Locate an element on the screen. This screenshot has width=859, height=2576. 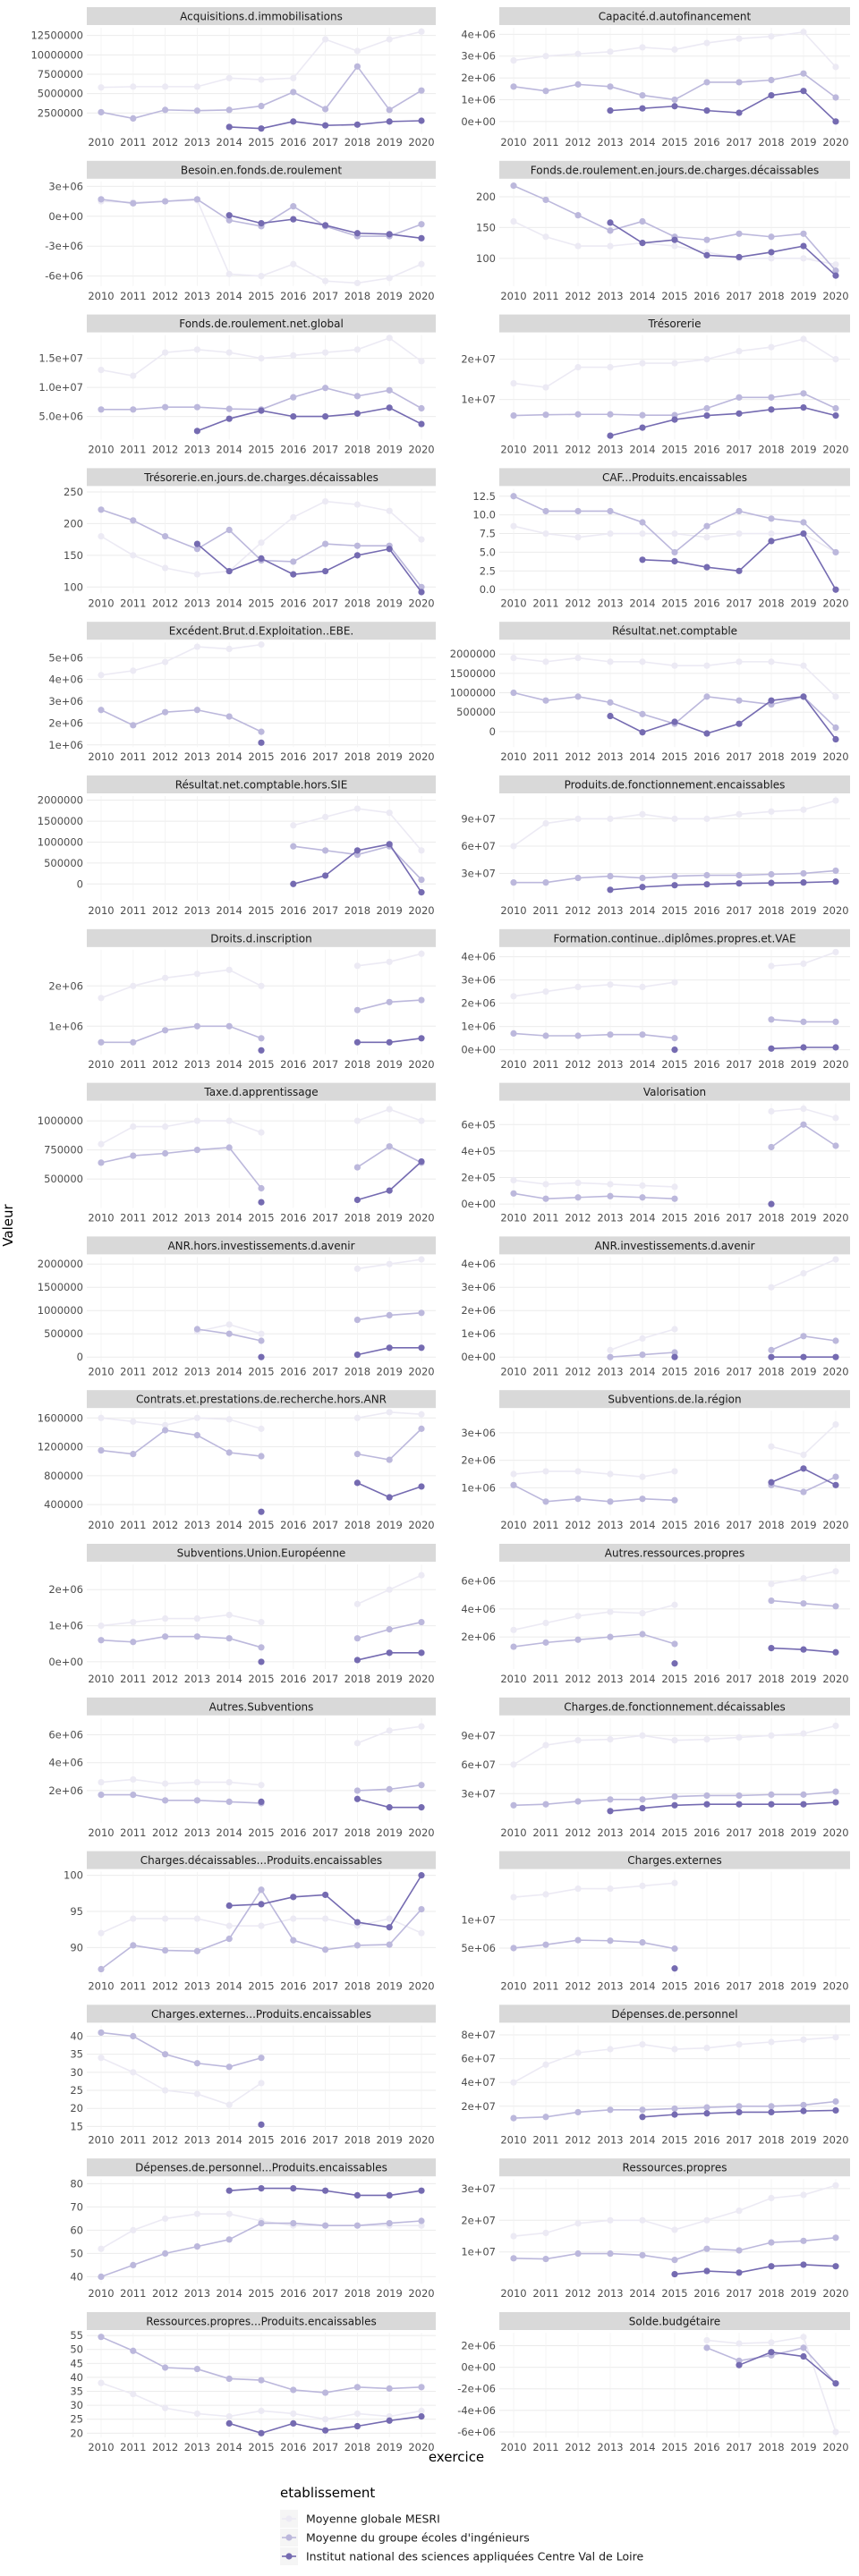
x-tick-label: 2018 is located at coordinates (771, 450).